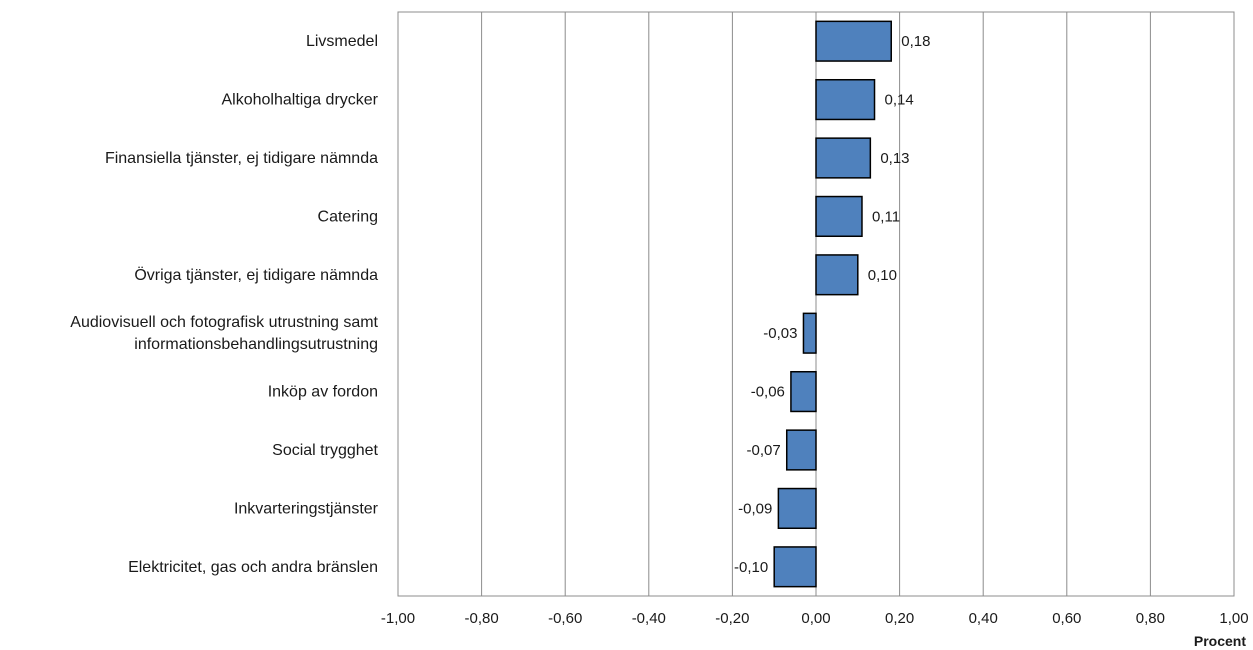  What do you see at coordinates (764, 450) in the screenshot?
I see `data-label: -0,07` at bounding box center [764, 450].